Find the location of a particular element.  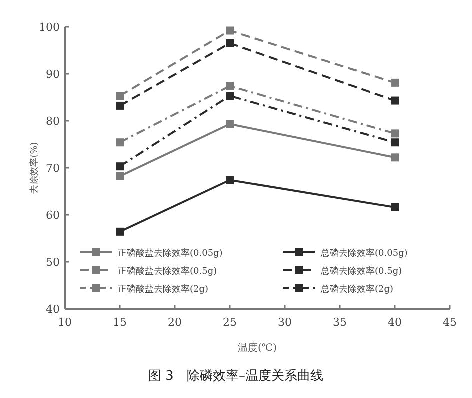

x-tick-label: 35 is located at coordinates (340, 322).